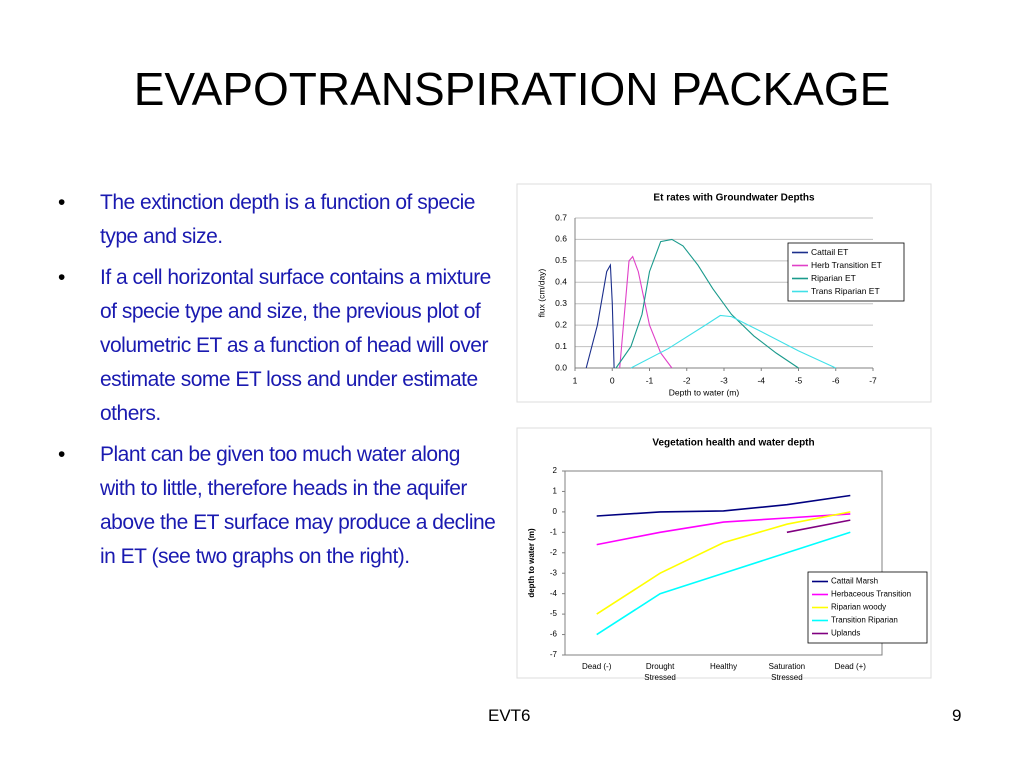  I want to click on y-tick-label: -7, so click(554, 654).